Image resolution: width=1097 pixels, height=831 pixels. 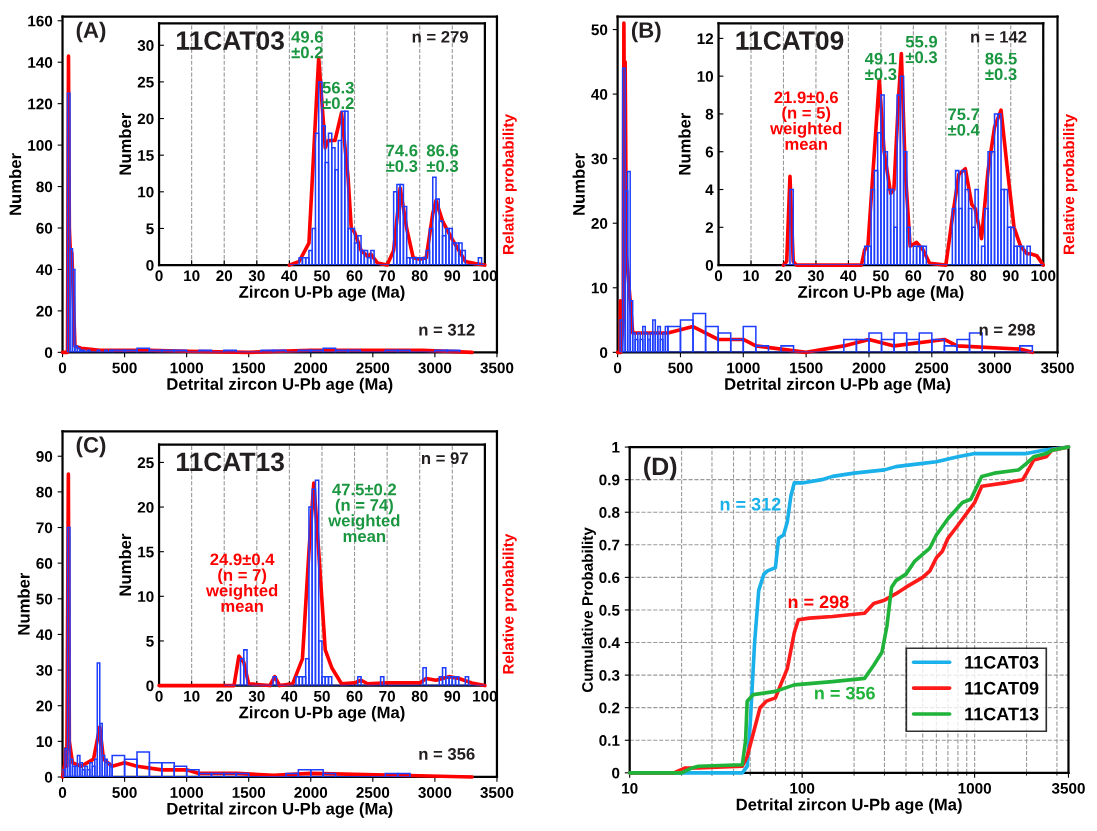 What do you see at coordinates (40, 145) in the screenshot?
I see `y-tick-label: 100` at bounding box center [40, 145].